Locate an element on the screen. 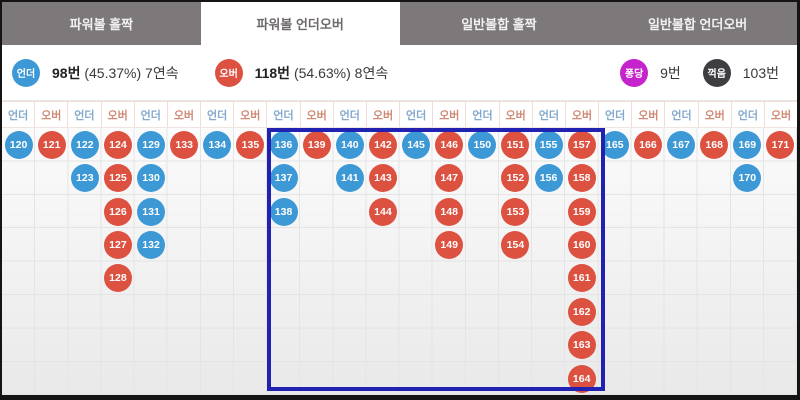  draw-circle: 126 is located at coordinates (117, 211).